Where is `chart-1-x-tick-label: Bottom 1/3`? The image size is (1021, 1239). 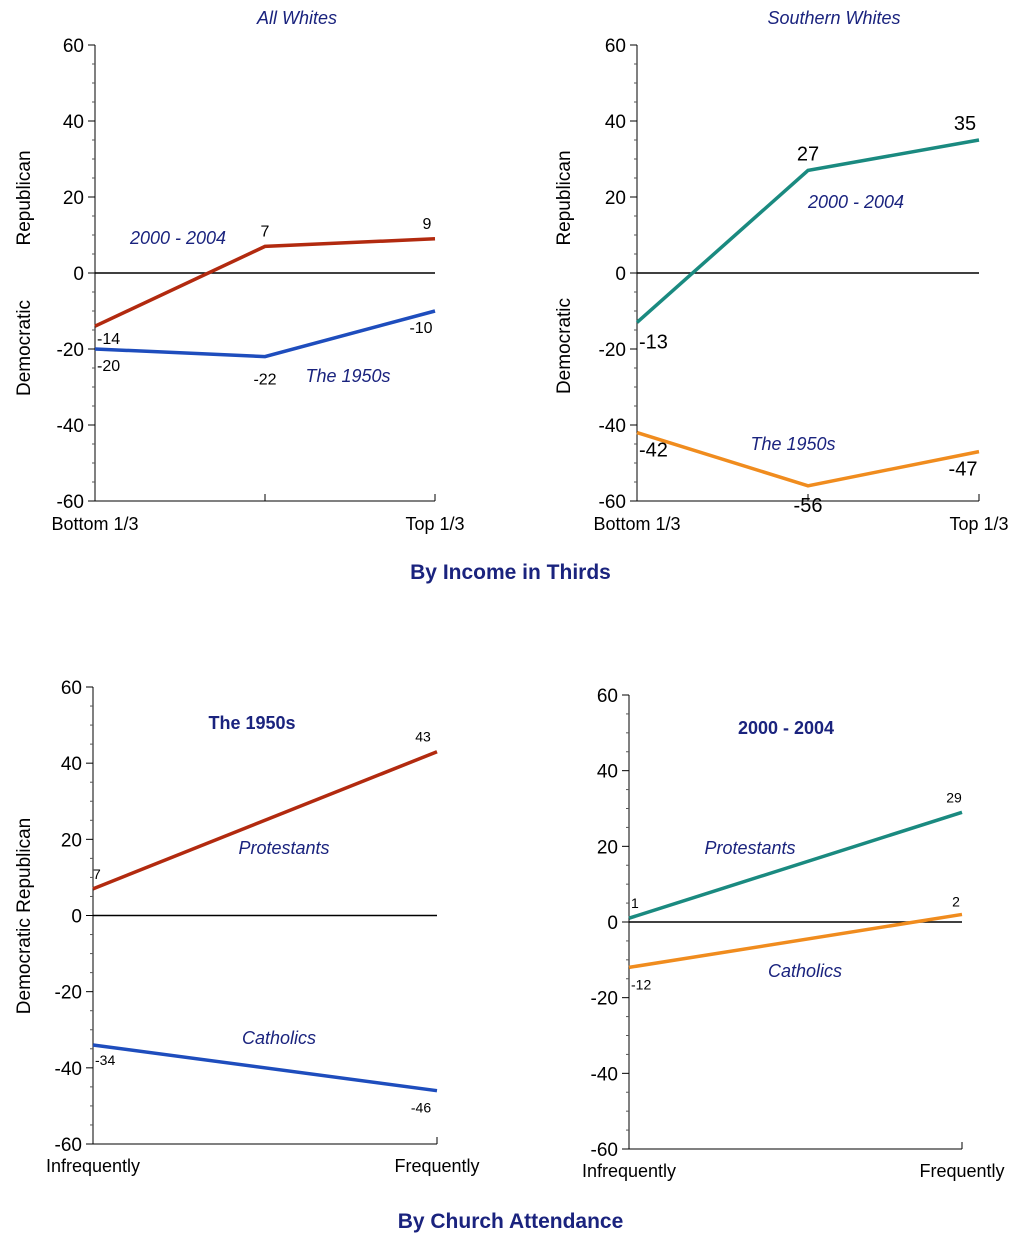
chart-1-x-tick-label: Bottom 1/3 is located at coordinates (94, 524).